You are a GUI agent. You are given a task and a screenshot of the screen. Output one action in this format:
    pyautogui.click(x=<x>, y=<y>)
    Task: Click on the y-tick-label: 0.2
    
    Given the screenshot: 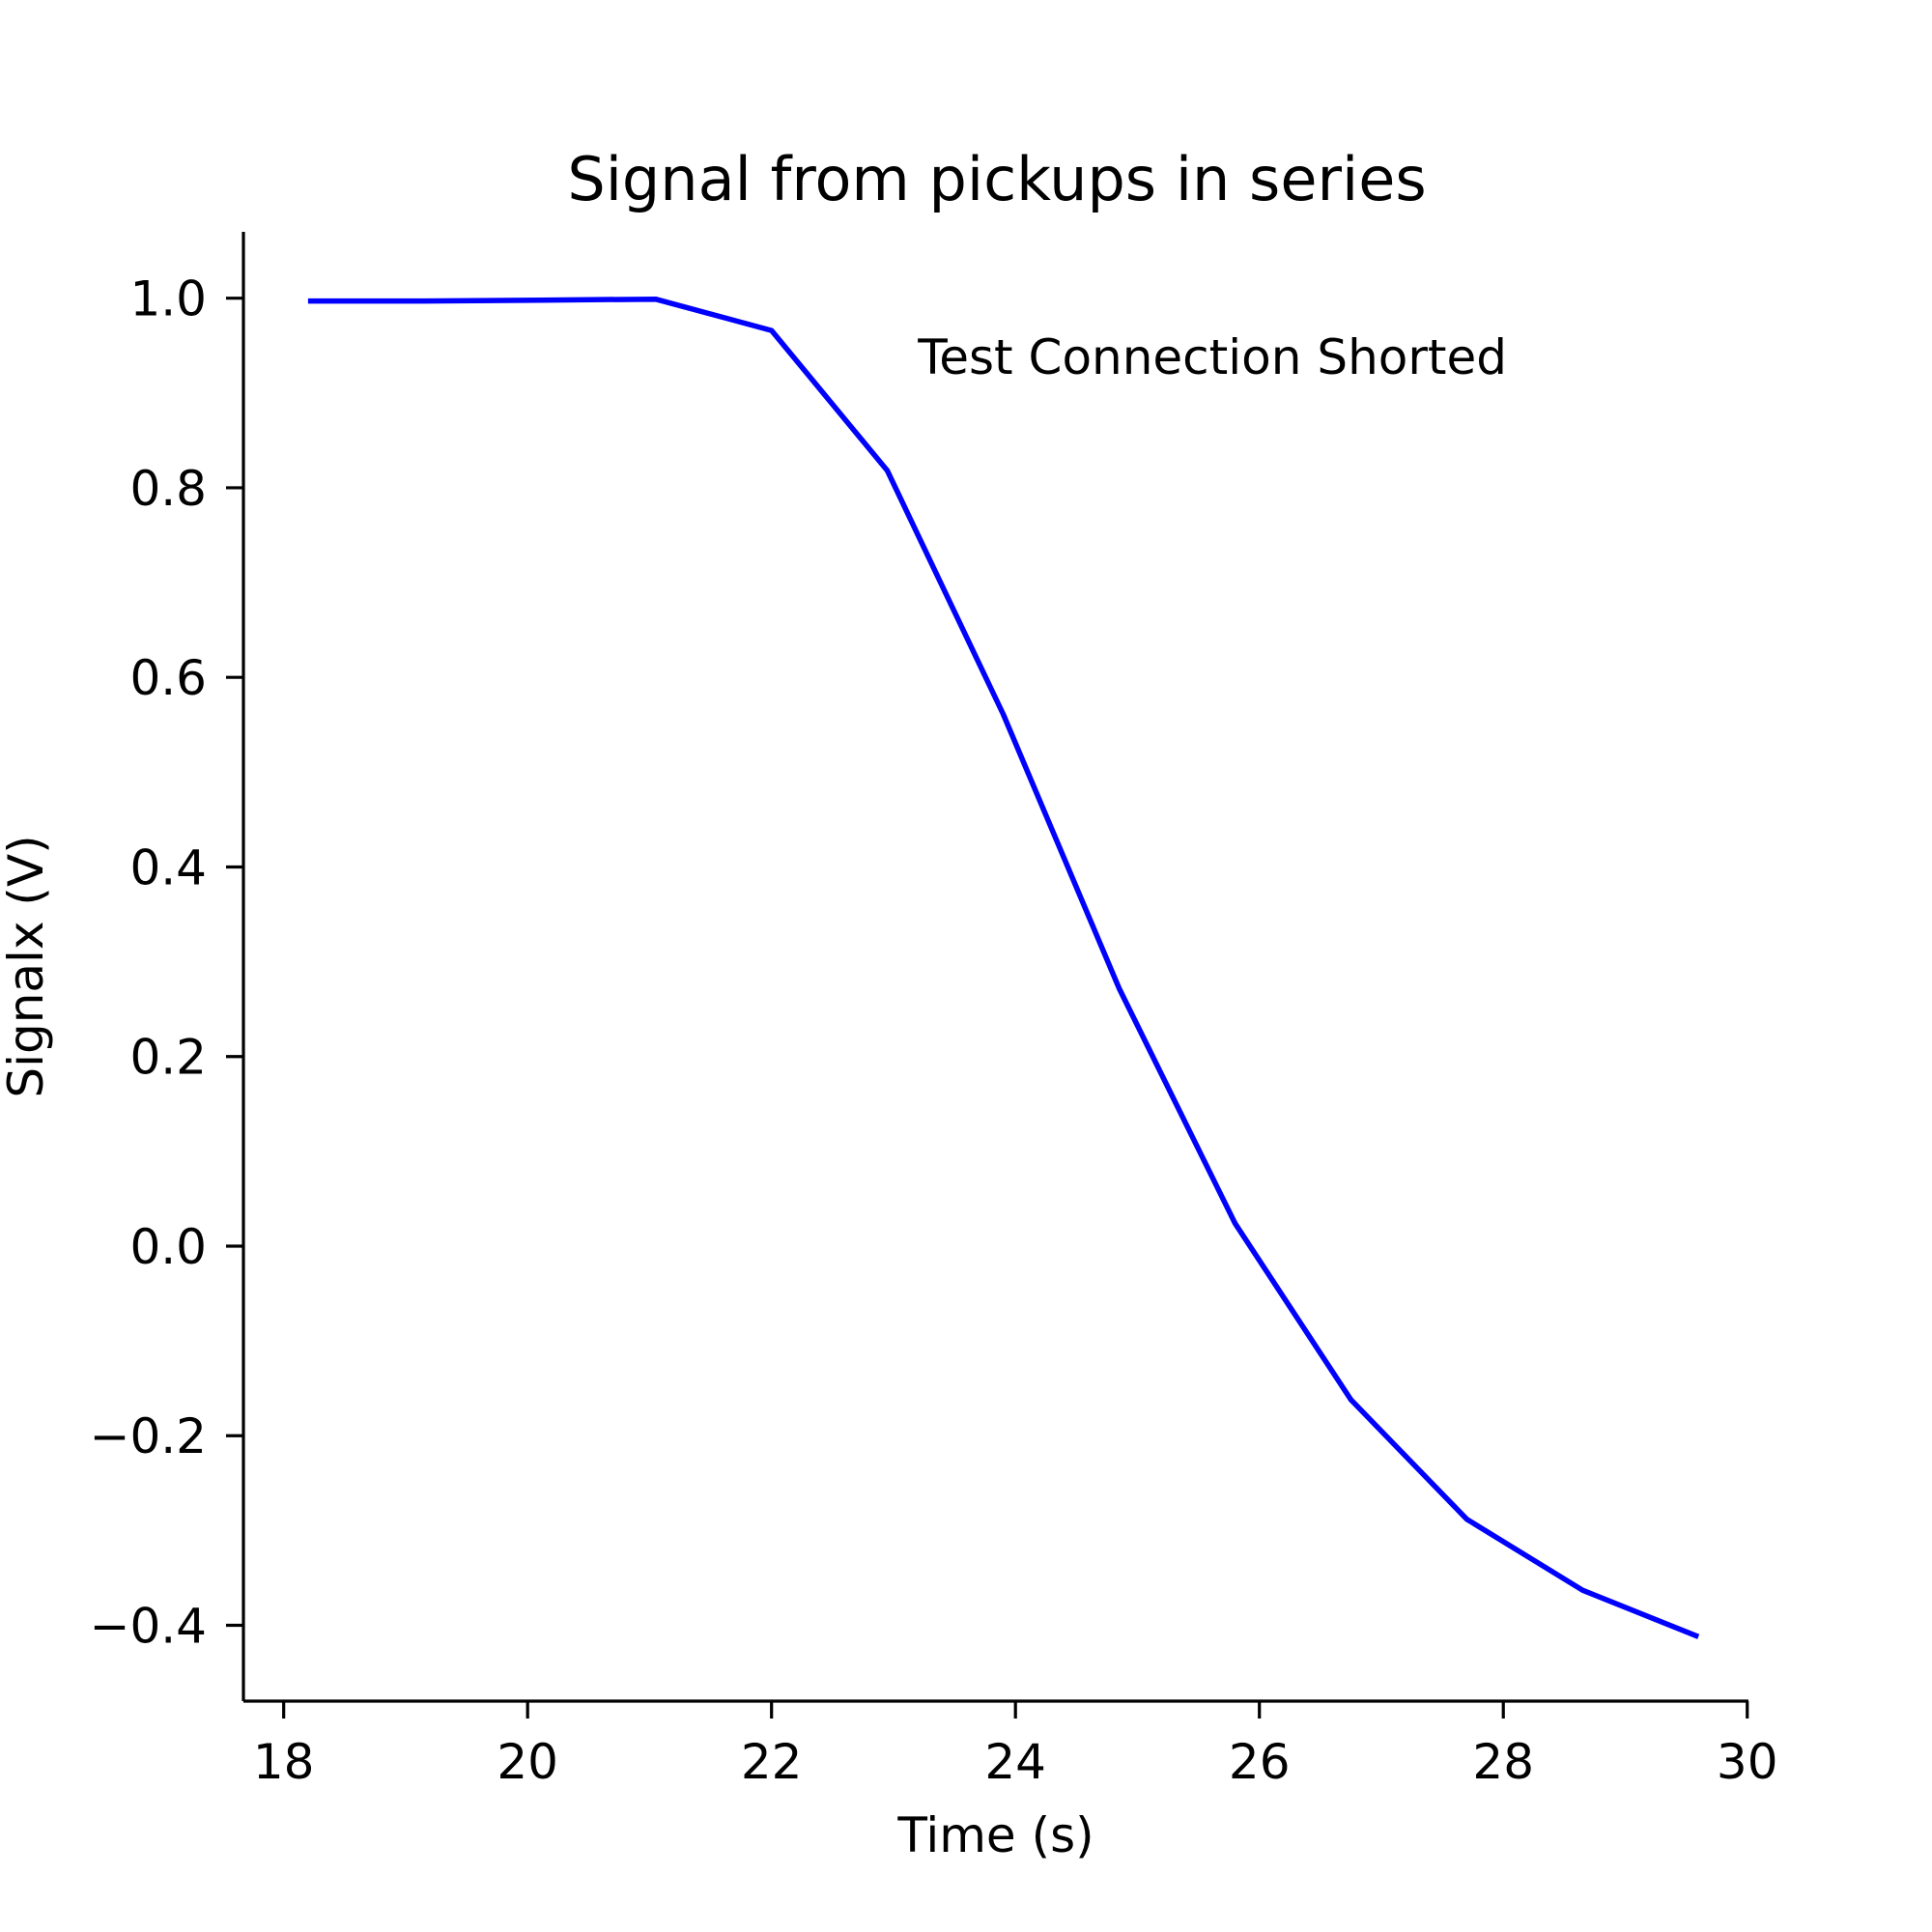 What is the action you would take?
    pyautogui.click(x=168, y=1058)
    